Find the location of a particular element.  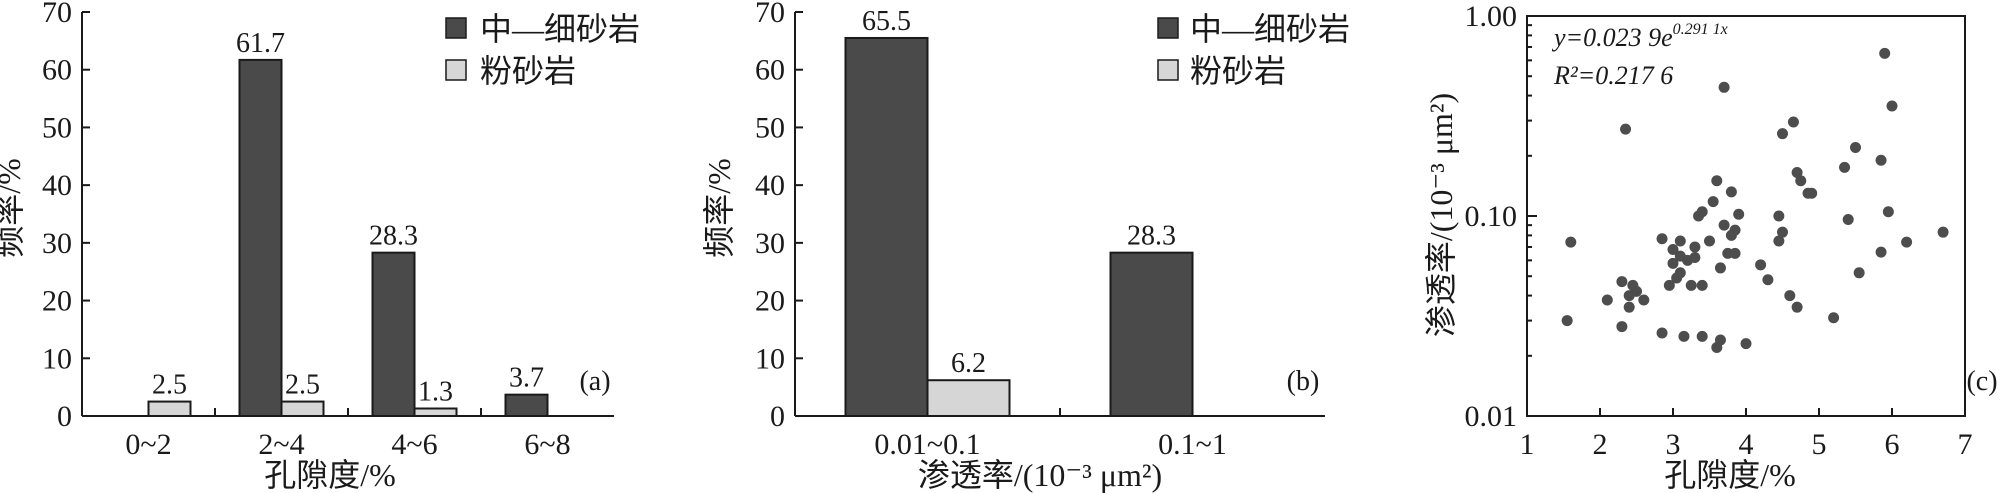

panel-b-legend-swatch-siltstone is located at coordinates (1168, 70).